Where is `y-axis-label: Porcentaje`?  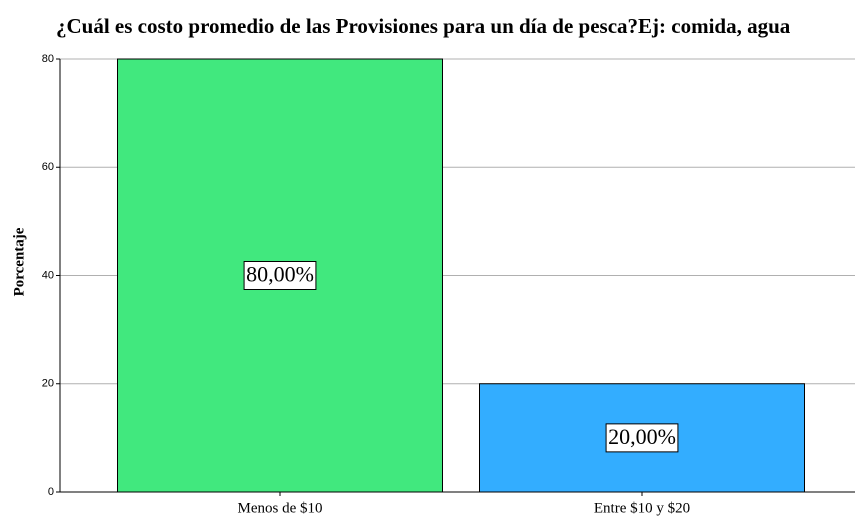 y-axis-label: Porcentaje is located at coordinates (19, 261).